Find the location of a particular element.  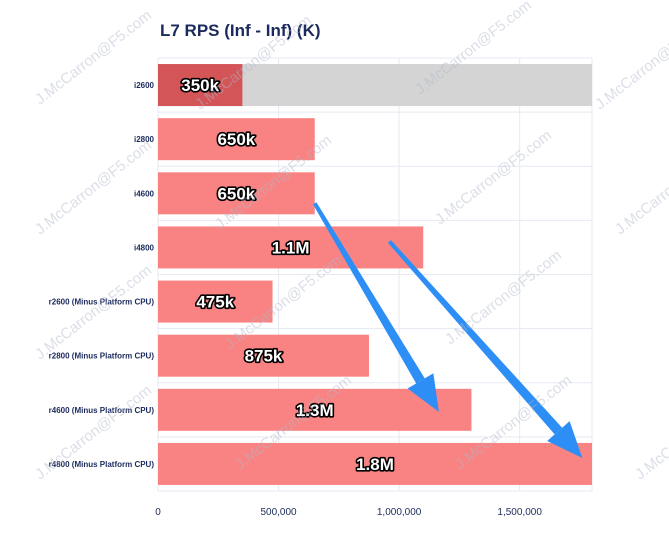

category-label: i2800 is located at coordinates (144, 139).